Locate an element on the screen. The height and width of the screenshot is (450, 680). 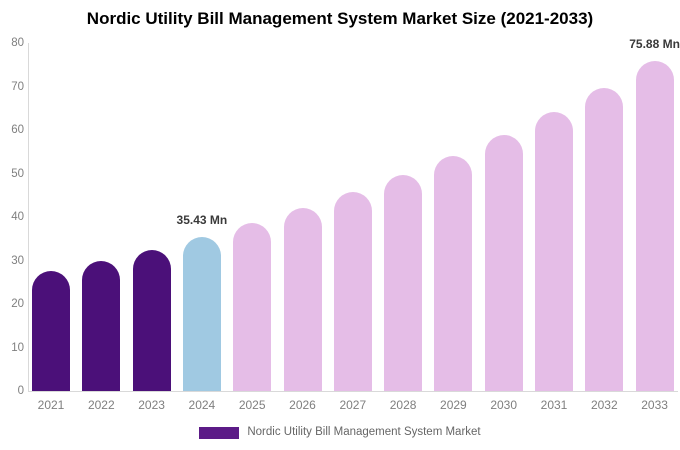
x-axis-label-2033: 2033 is located at coordinates (654, 405).